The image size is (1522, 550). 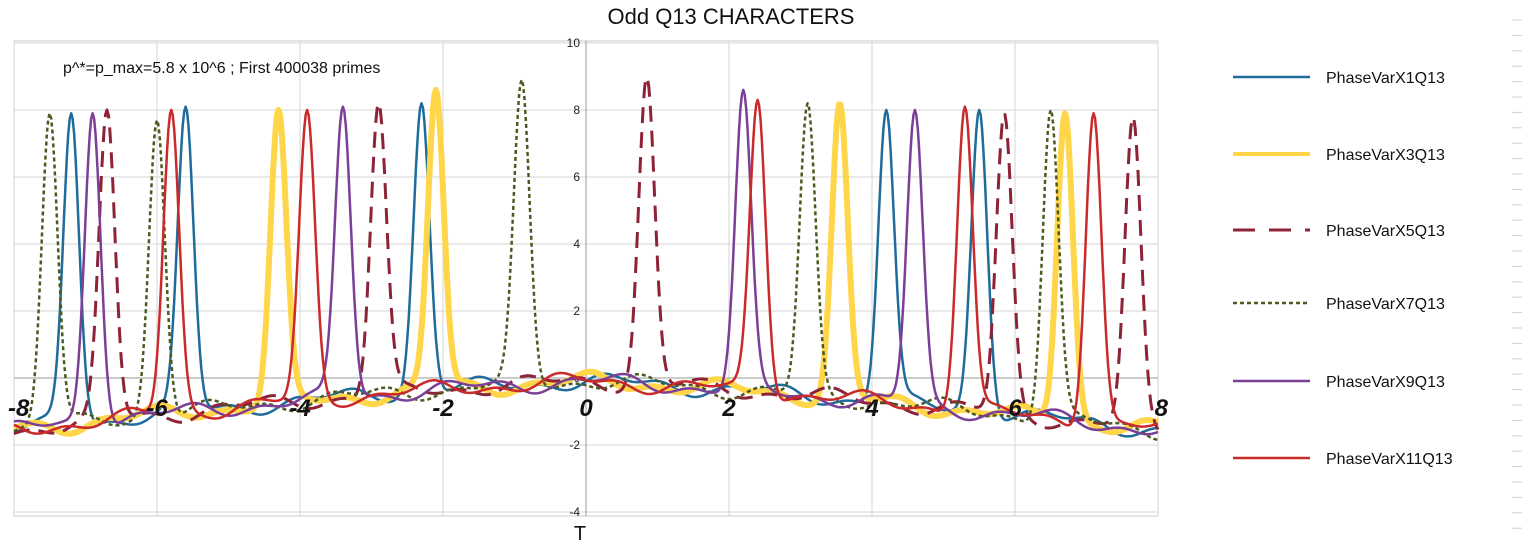 What do you see at coordinates (1517, 274) in the screenshot?
I see `edge-ruler` at bounding box center [1517, 274].